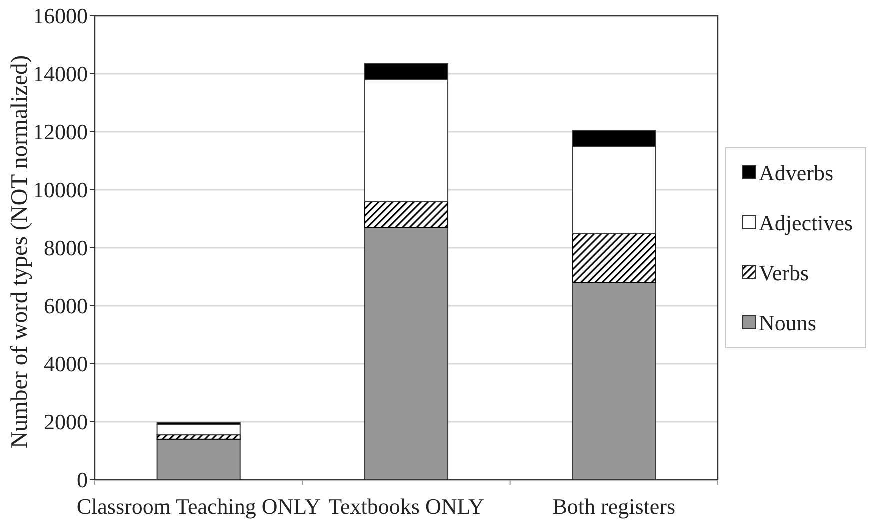 Image resolution: width=869 pixels, height=522 pixels. What do you see at coordinates (198, 506) in the screenshot?
I see `x-tick-label: Classroom Teaching ONLY` at bounding box center [198, 506].